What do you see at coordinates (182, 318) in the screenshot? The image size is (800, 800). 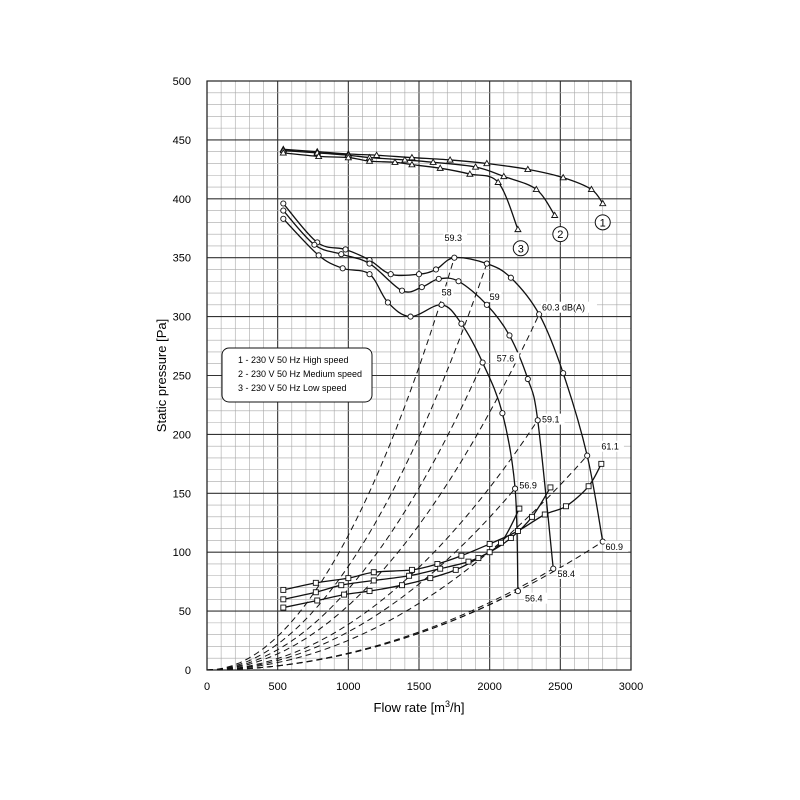 I see `y-tick-label: 300` at bounding box center [182, 318].